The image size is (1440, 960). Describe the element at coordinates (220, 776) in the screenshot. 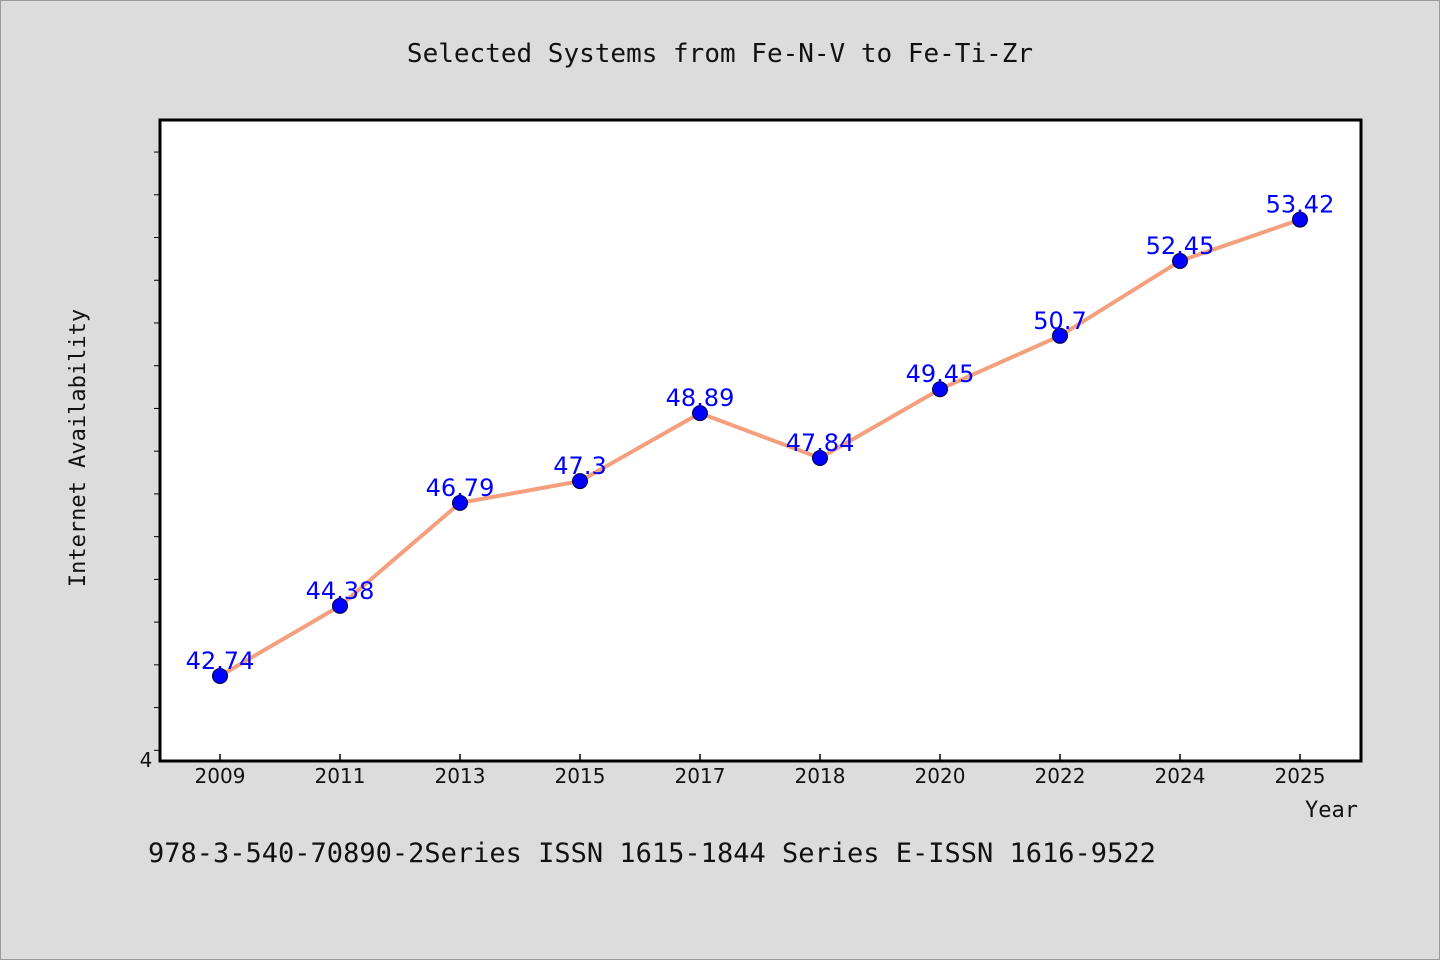

I see `x-tick-label: 2009` at that location.